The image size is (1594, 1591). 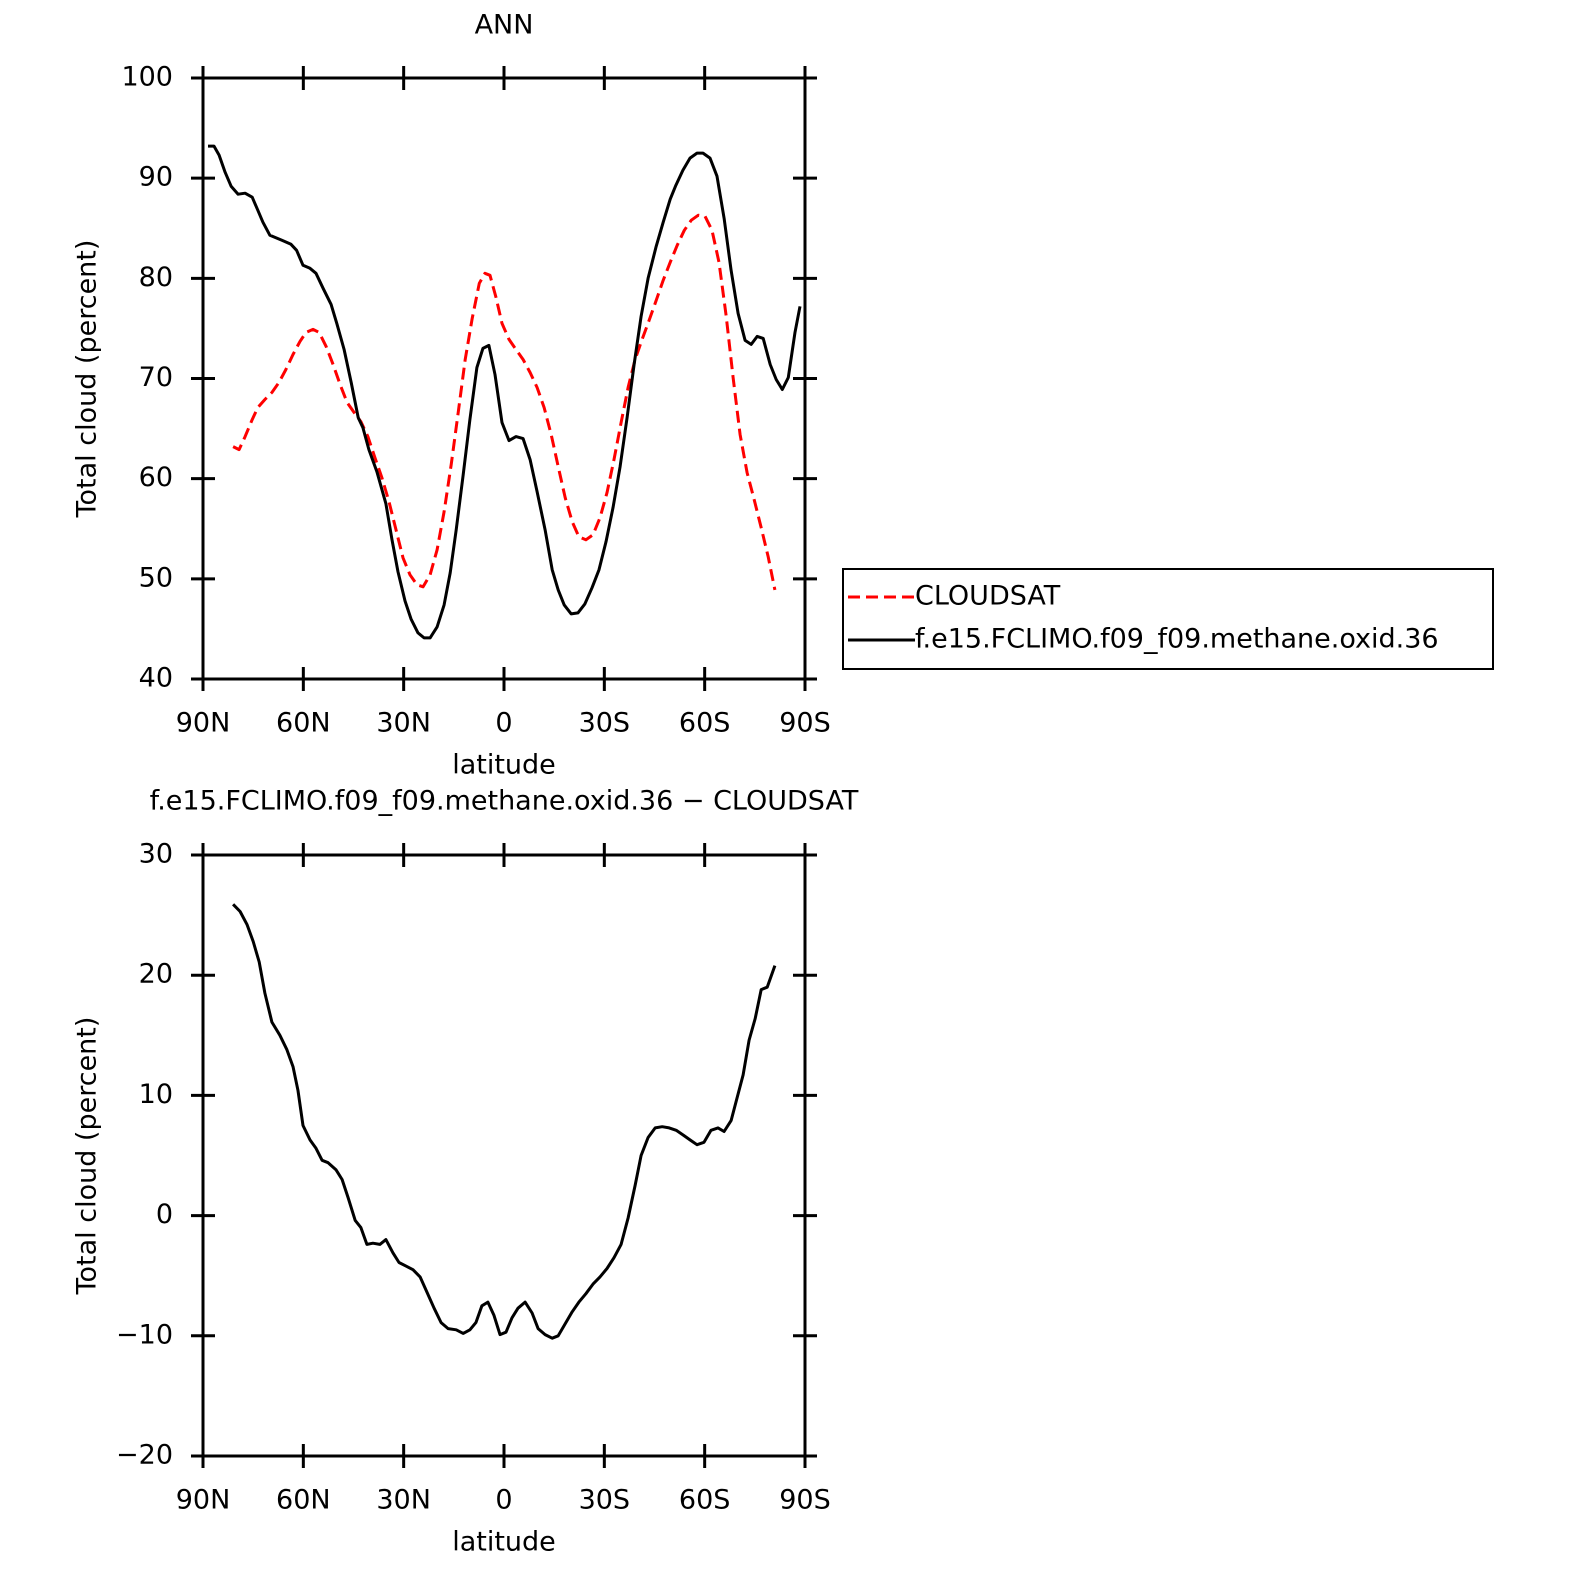 What do you see at coordinates (156, 577) in the screenshot?
I see `y-tick-label: 50` at bounding box center [156, 577].